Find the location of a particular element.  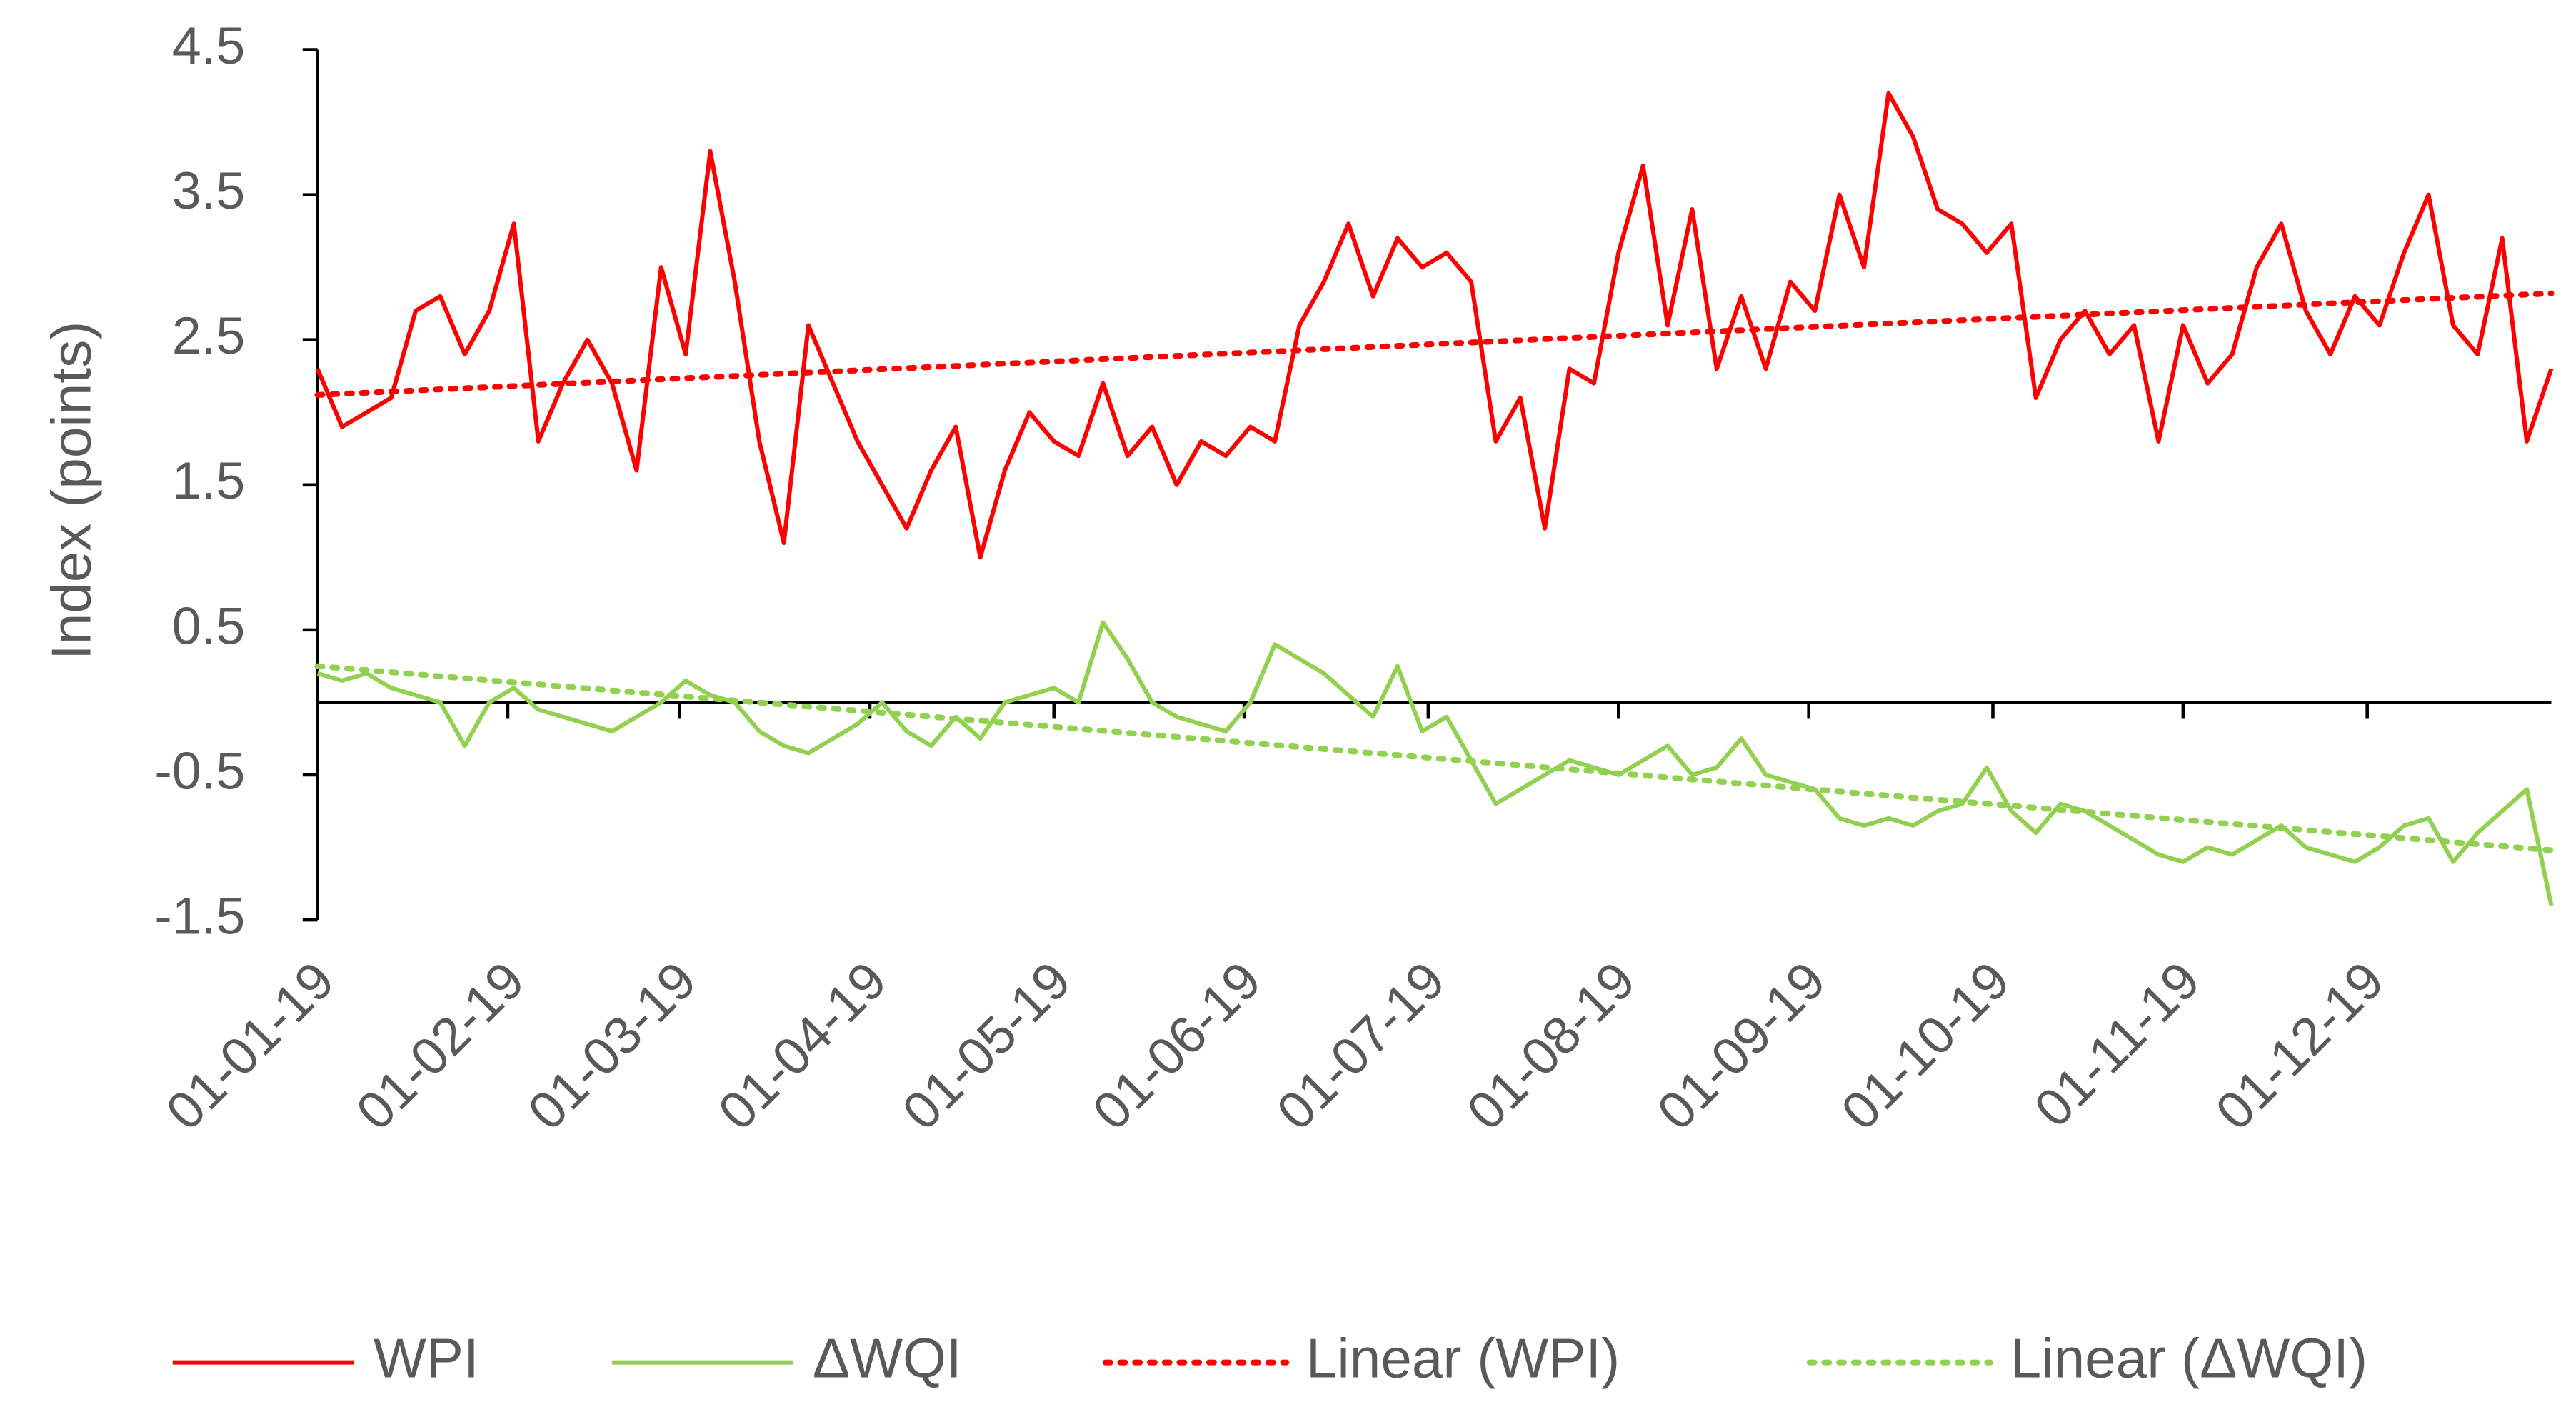

y-tick-label: 3.5 is located at coordinates (208, 190).